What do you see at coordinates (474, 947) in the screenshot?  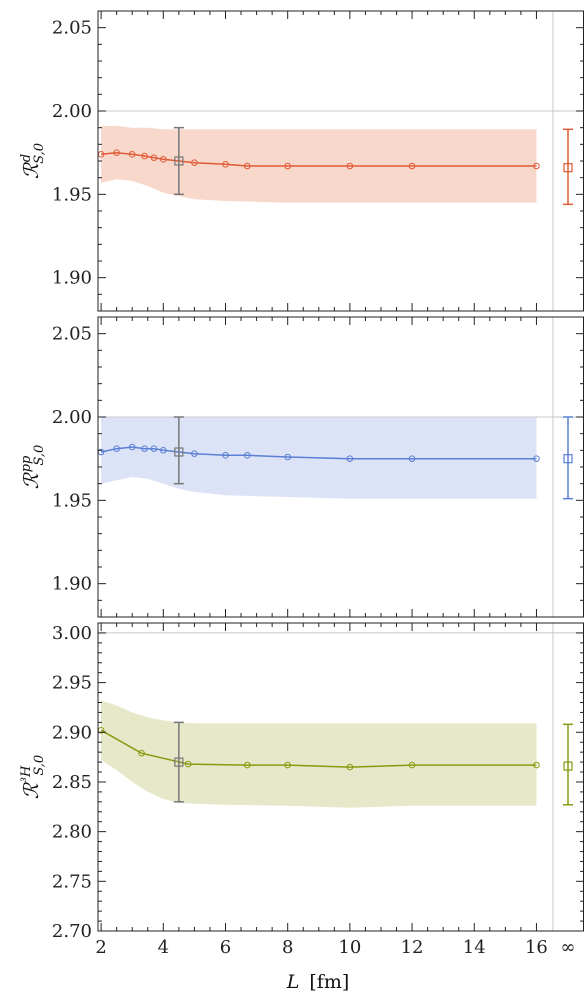 I see `x-tick-label: 14` at bounding box center [474, 947].